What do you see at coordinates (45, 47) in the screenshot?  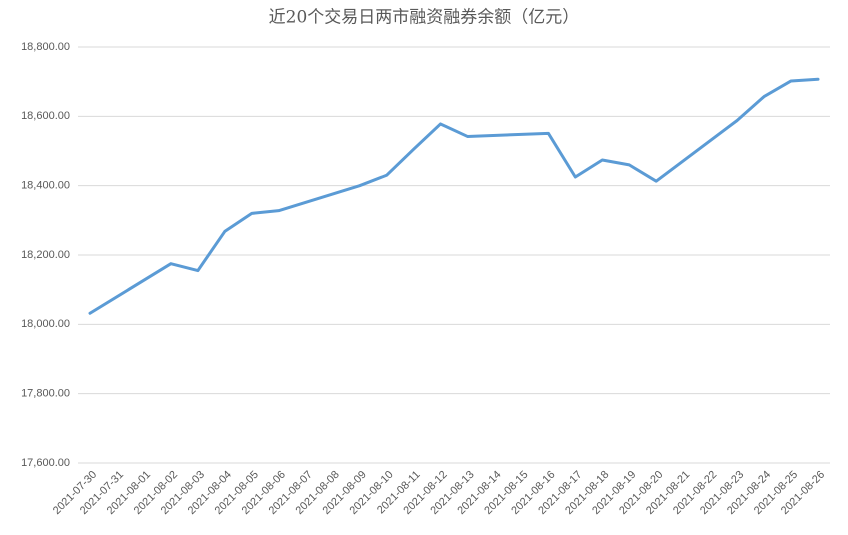 I see `y-tick-label: 18,800.00` at bounding box center [45, 47].